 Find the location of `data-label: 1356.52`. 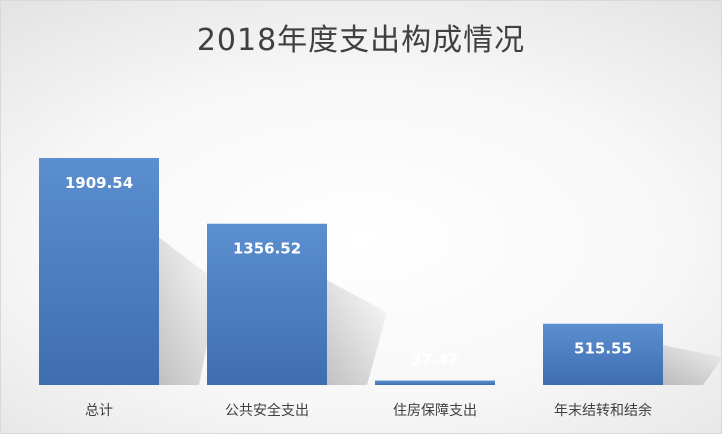

data-label: 1356.52 is located at coordinates (267, 249).